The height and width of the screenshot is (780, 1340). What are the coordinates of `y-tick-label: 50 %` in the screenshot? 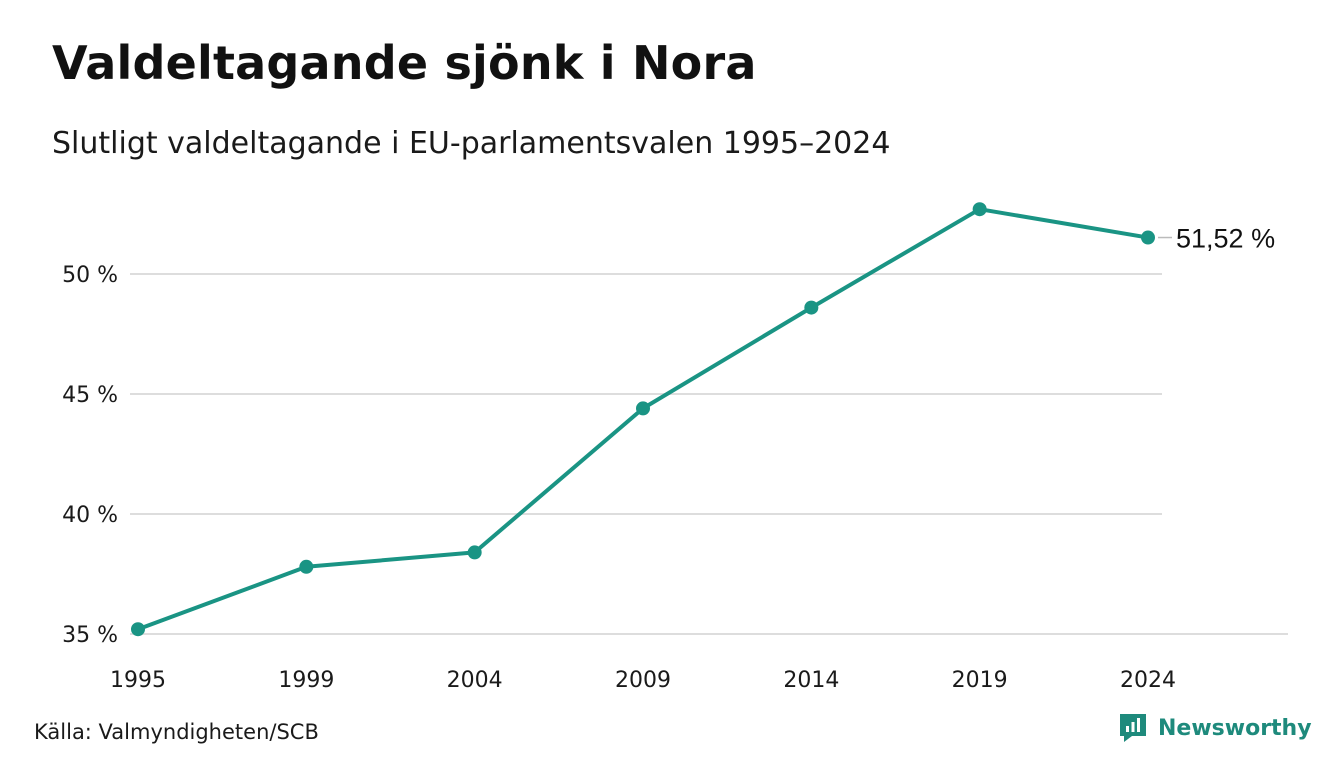 It's located at (90, 275).